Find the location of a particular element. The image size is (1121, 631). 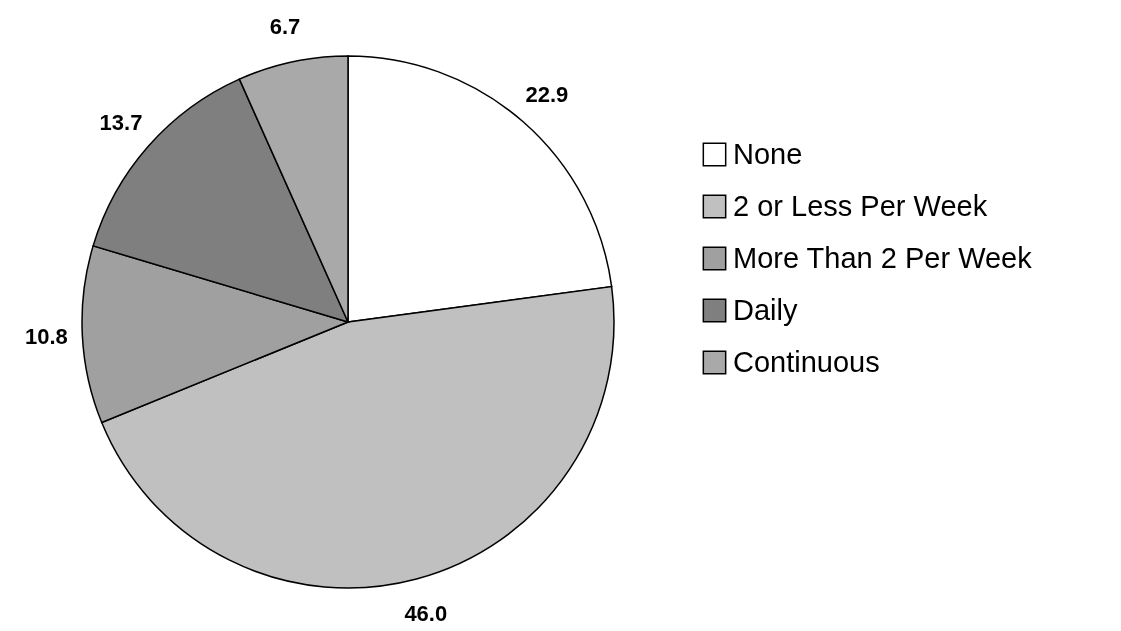

legend-label: 2 or Less Per Week is located at coordinates (860, 205).